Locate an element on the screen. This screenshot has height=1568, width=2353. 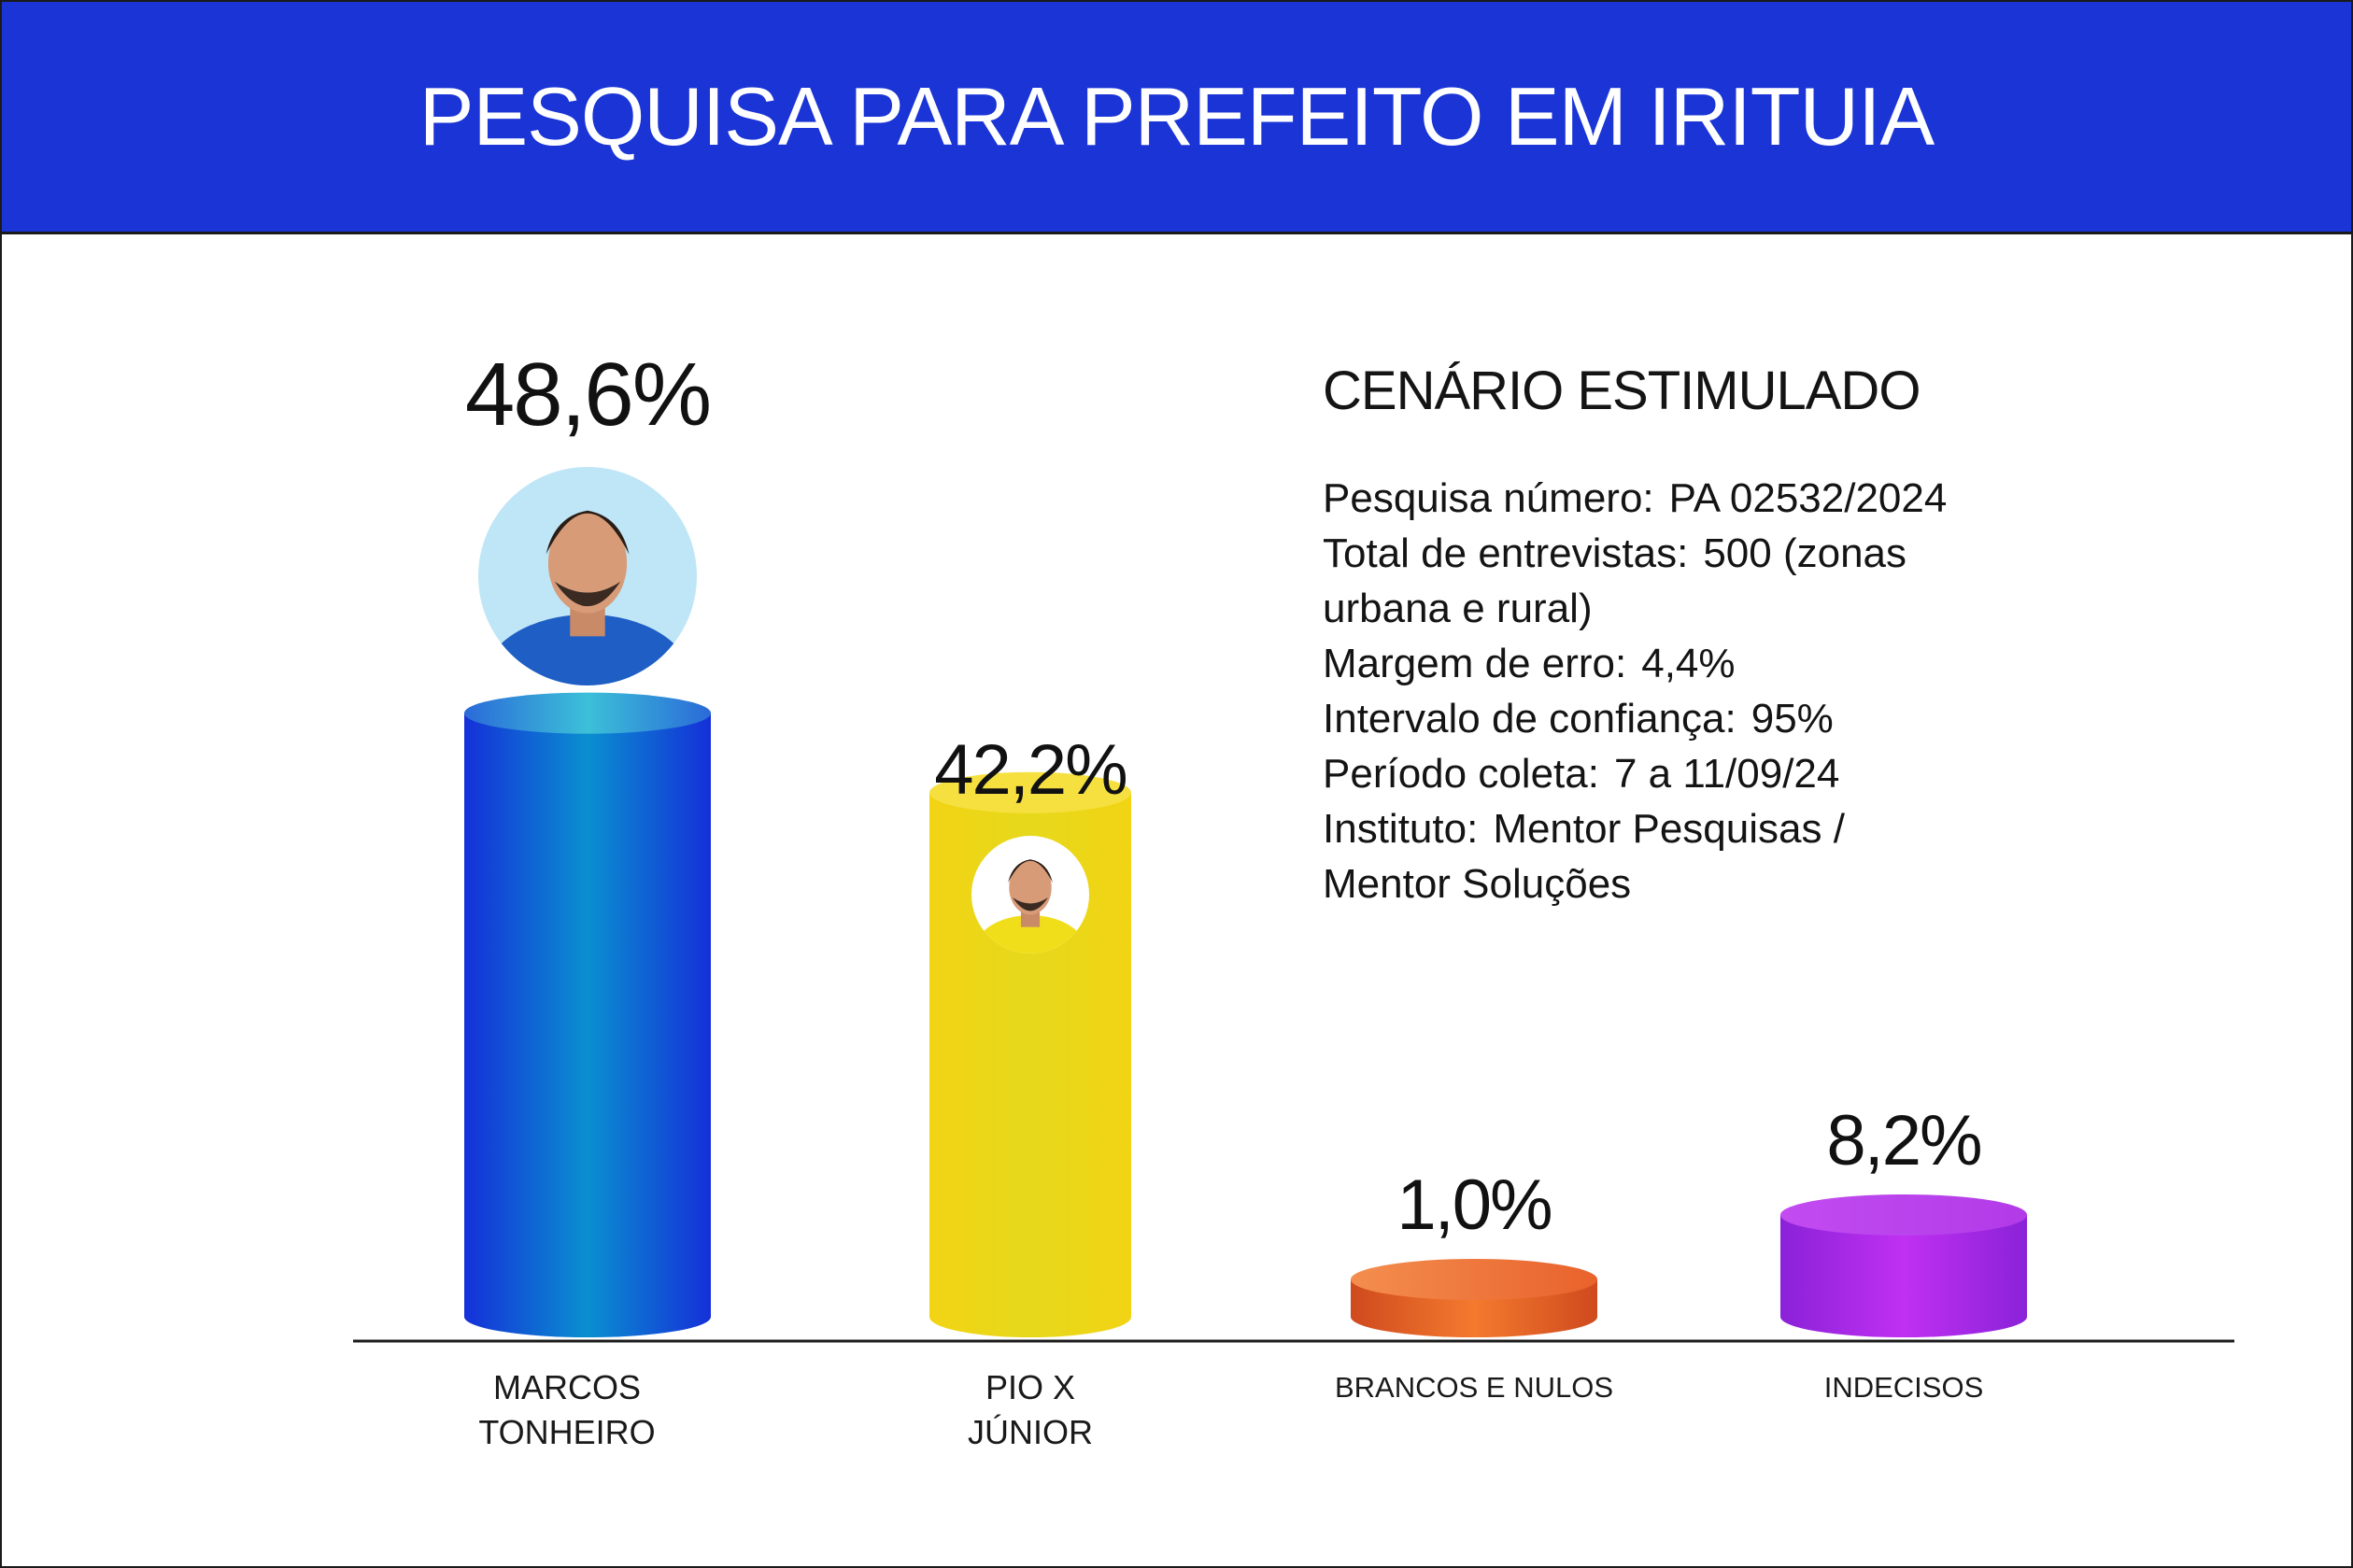
info-row: Mentor Soluções is located at coordinates (1659, 883).